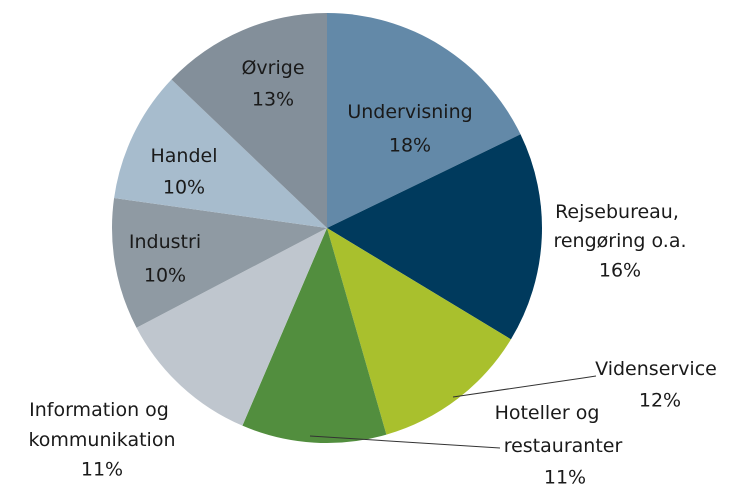 Image resolution: width=732 pixels, height=493 pixels. Describe the element at coordinates (559, 429) in the screenshot. I see `slice-label: Hoteller og restauranter` at that location.